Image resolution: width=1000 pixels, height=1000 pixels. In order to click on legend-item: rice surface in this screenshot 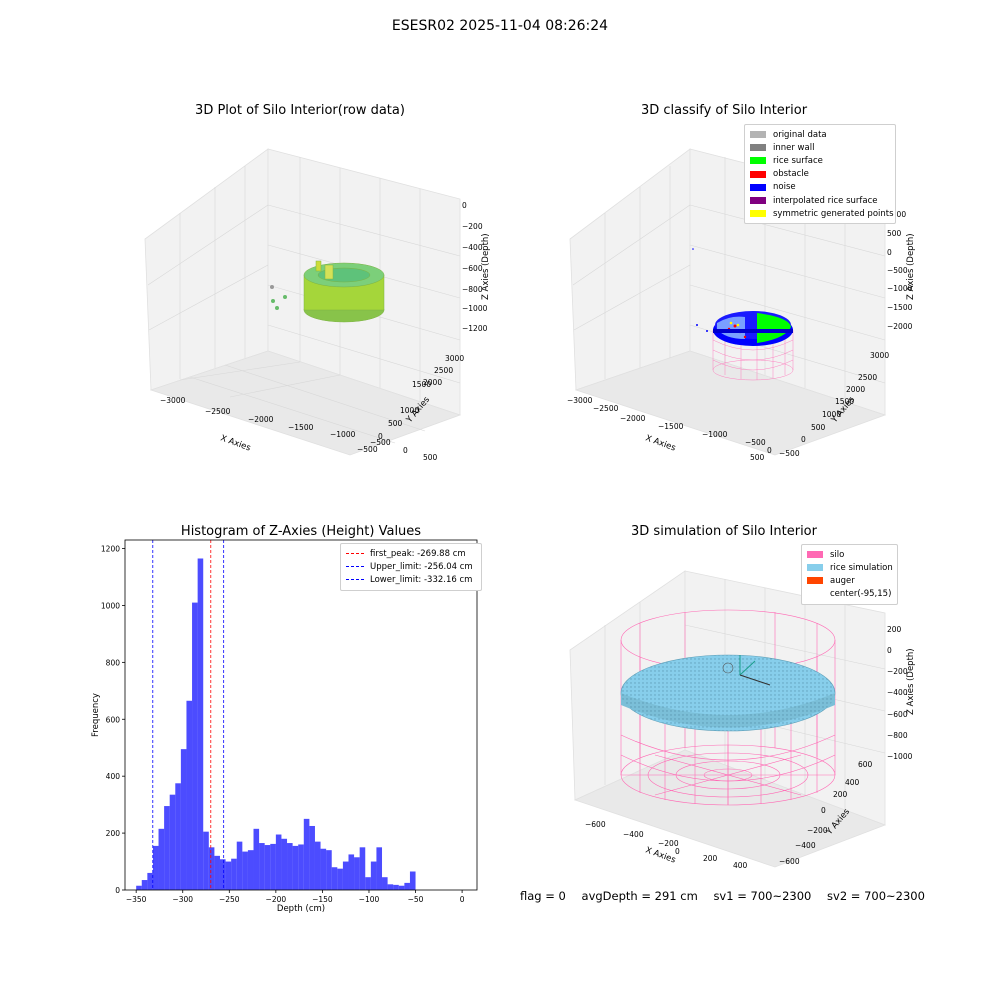, I will do `click(820, 160)`.